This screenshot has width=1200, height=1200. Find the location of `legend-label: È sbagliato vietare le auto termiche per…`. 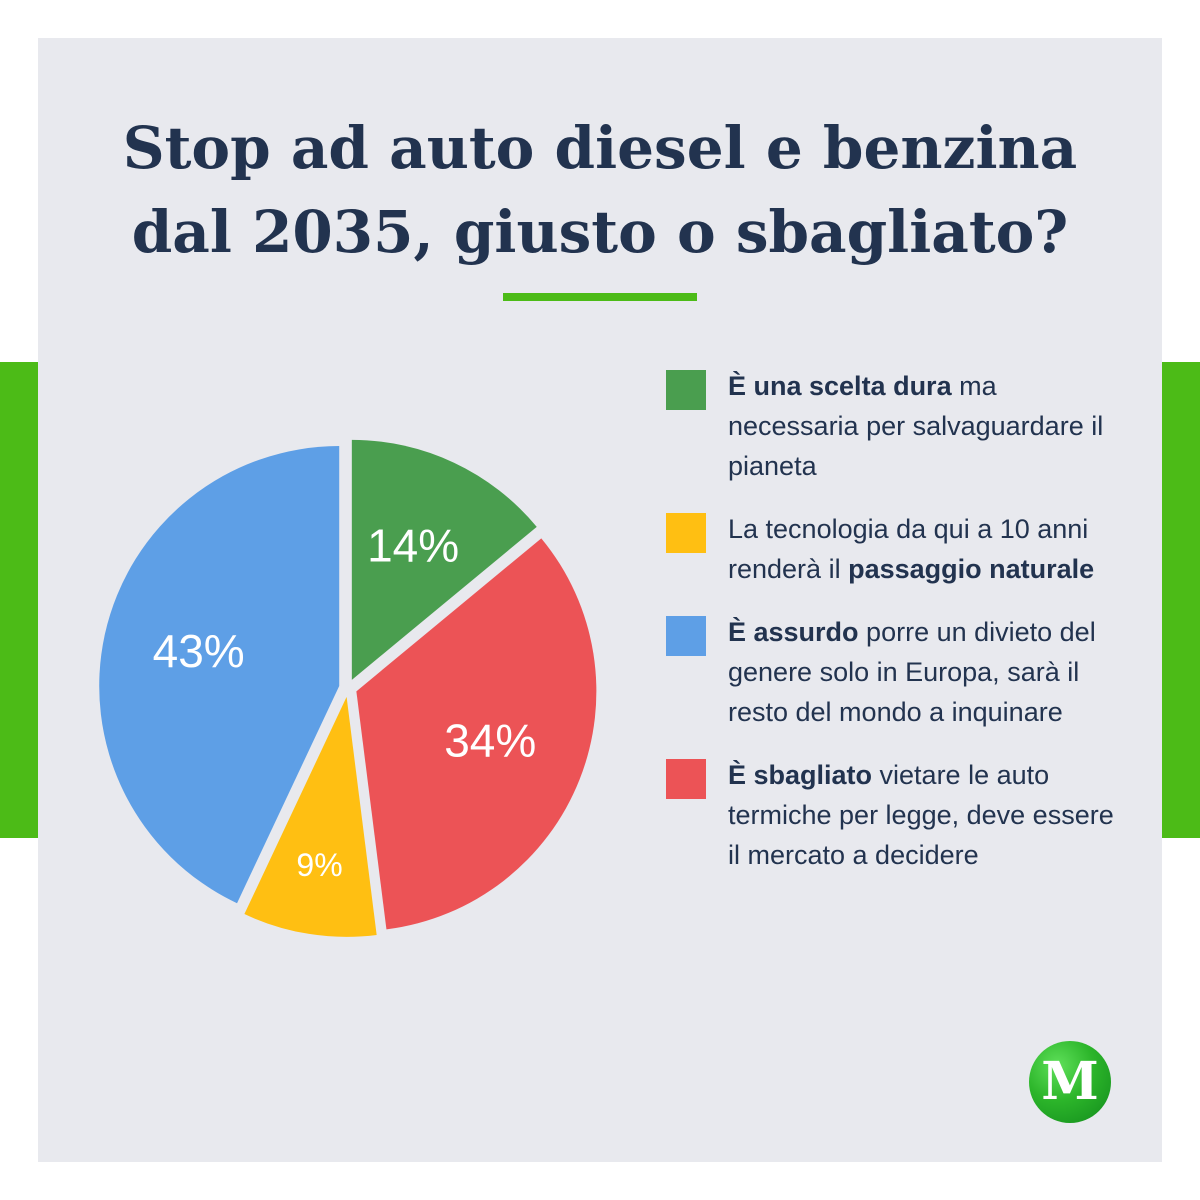

legend-label: È sbagliato vietare le auto termiche per… is located at coordinates (927, 815).